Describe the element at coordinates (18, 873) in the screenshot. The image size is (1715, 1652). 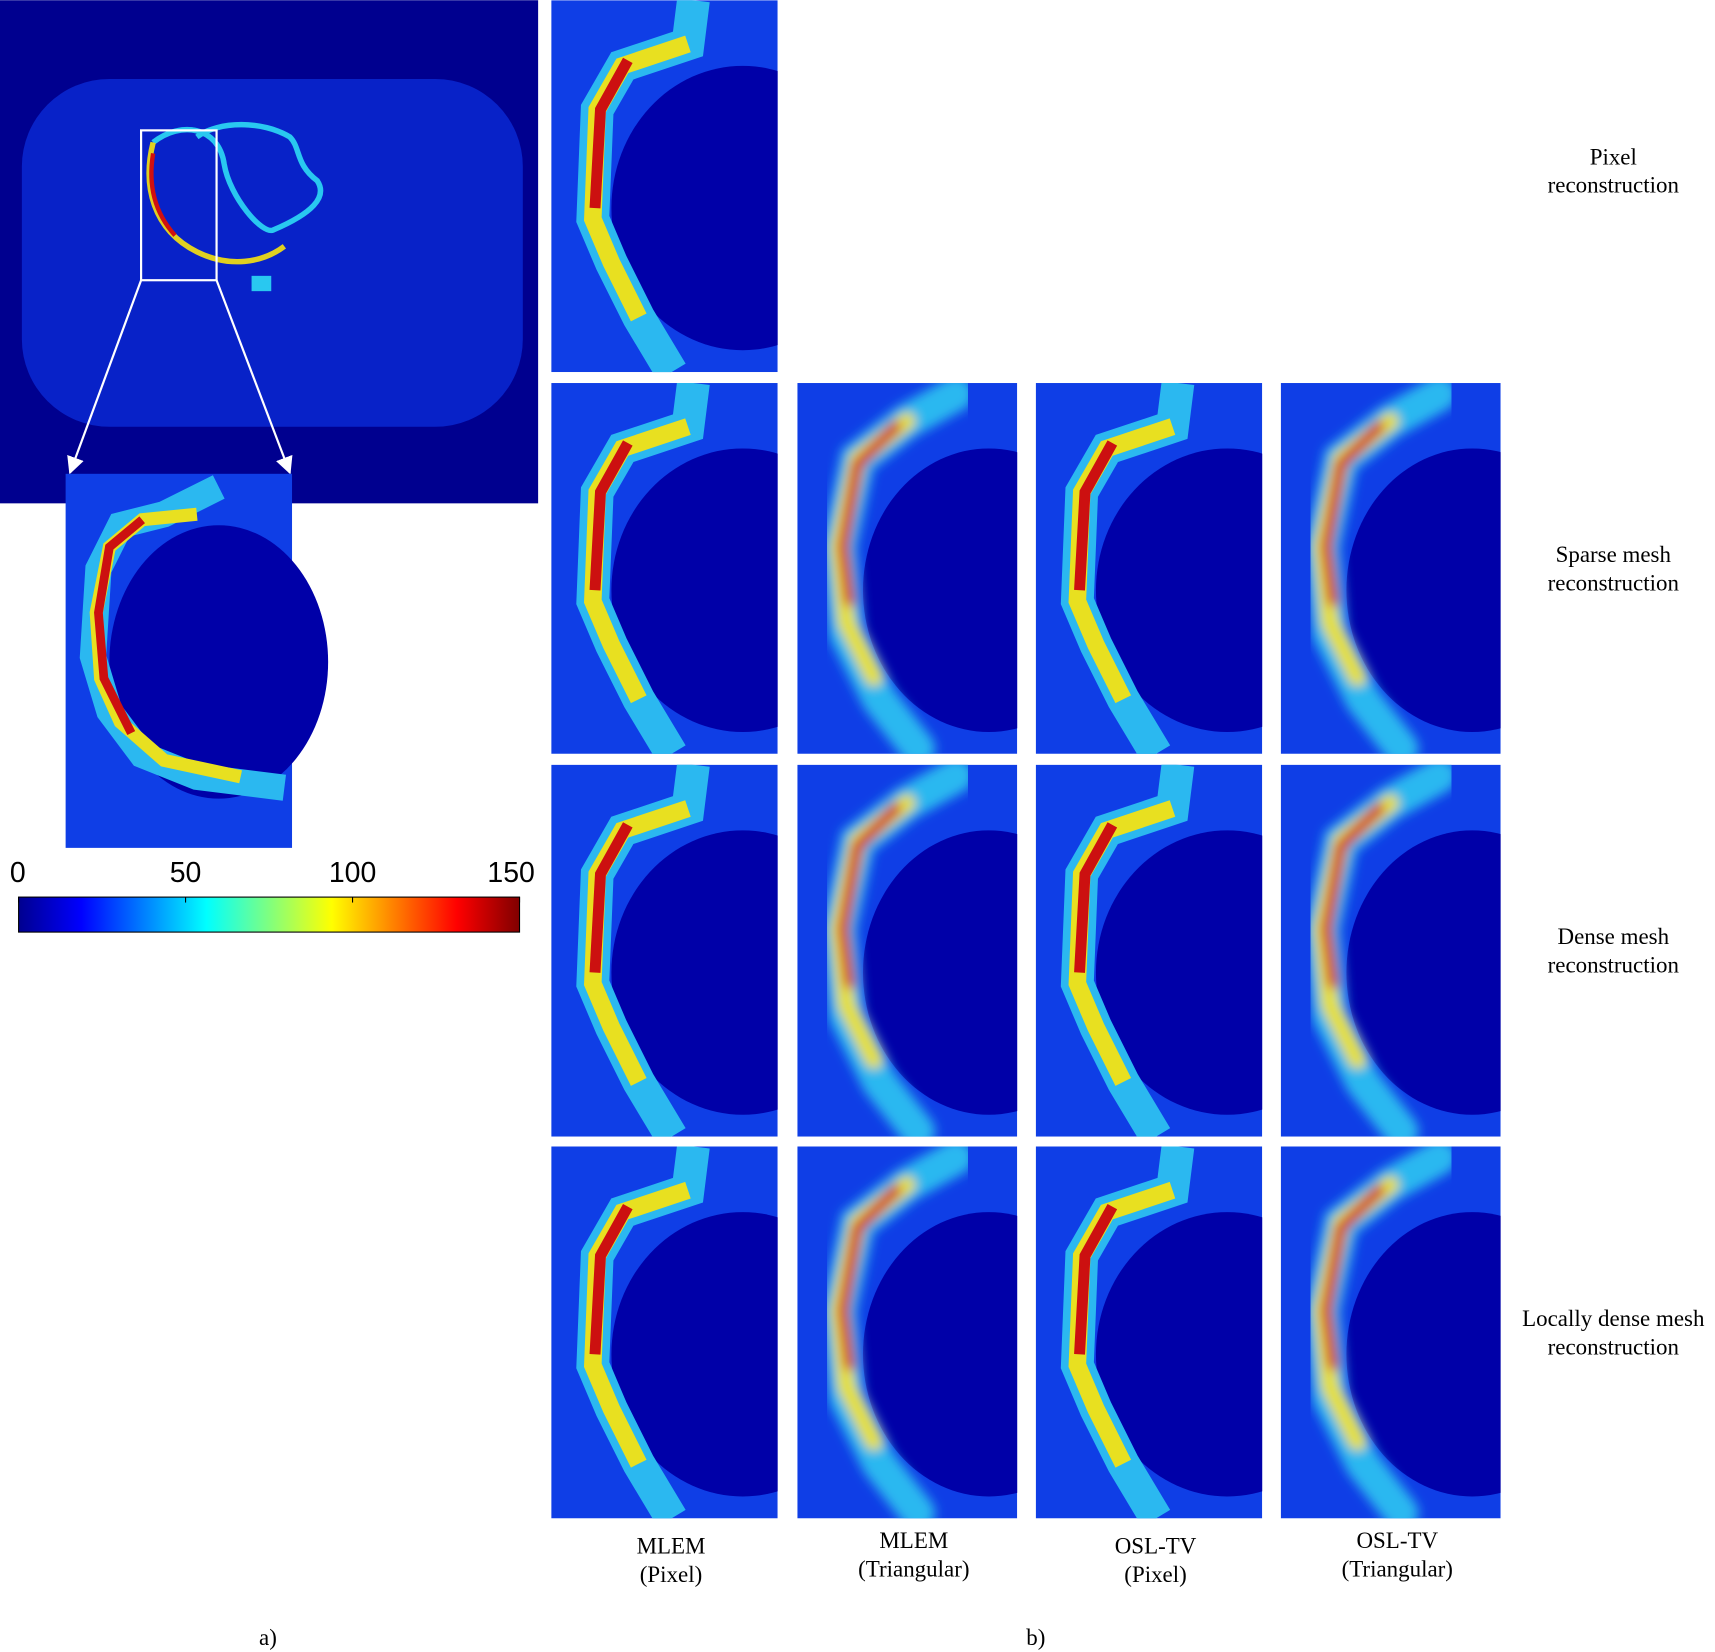
I see `colorbar-tick-label: 0` at that location.